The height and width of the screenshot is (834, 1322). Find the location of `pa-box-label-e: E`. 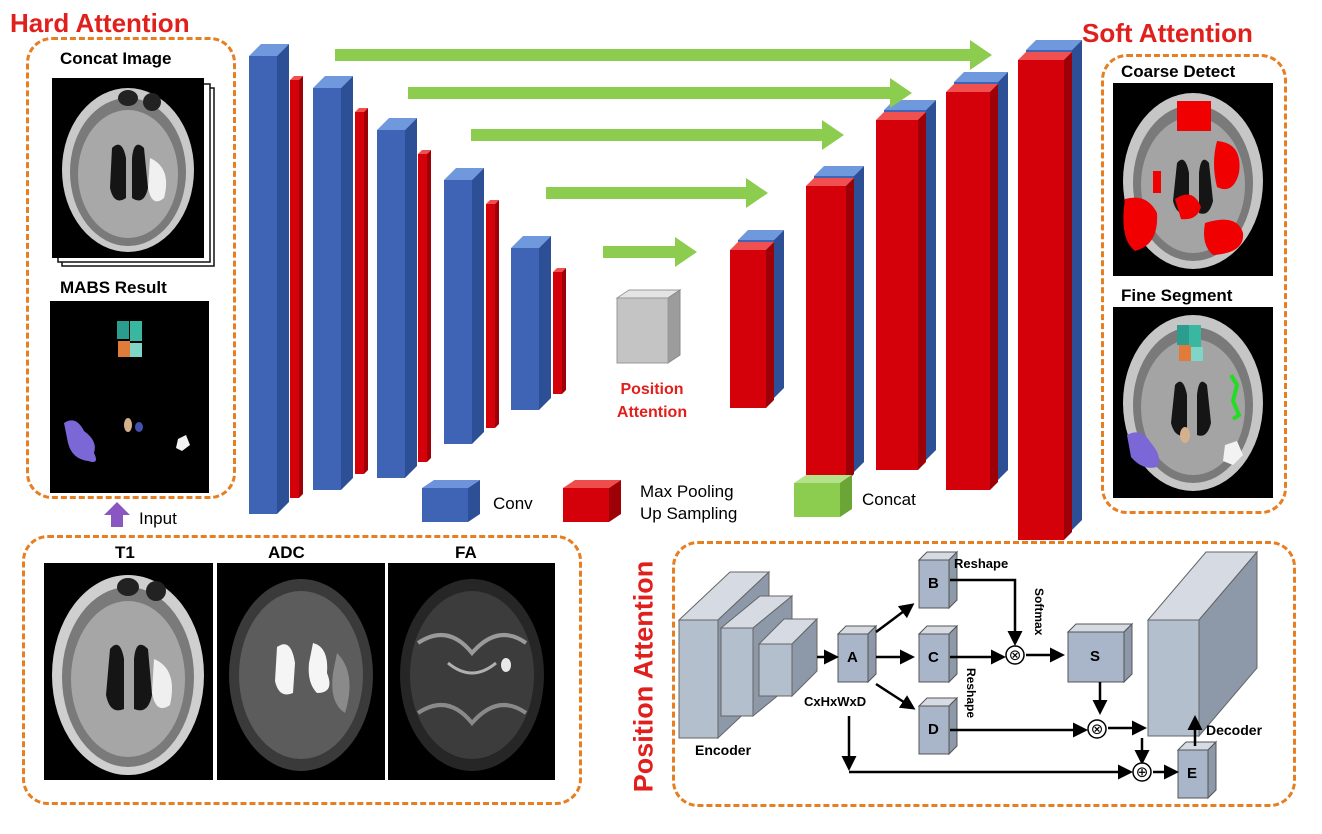

pa-box-label-e: E is located at coordinates (1192, 773).